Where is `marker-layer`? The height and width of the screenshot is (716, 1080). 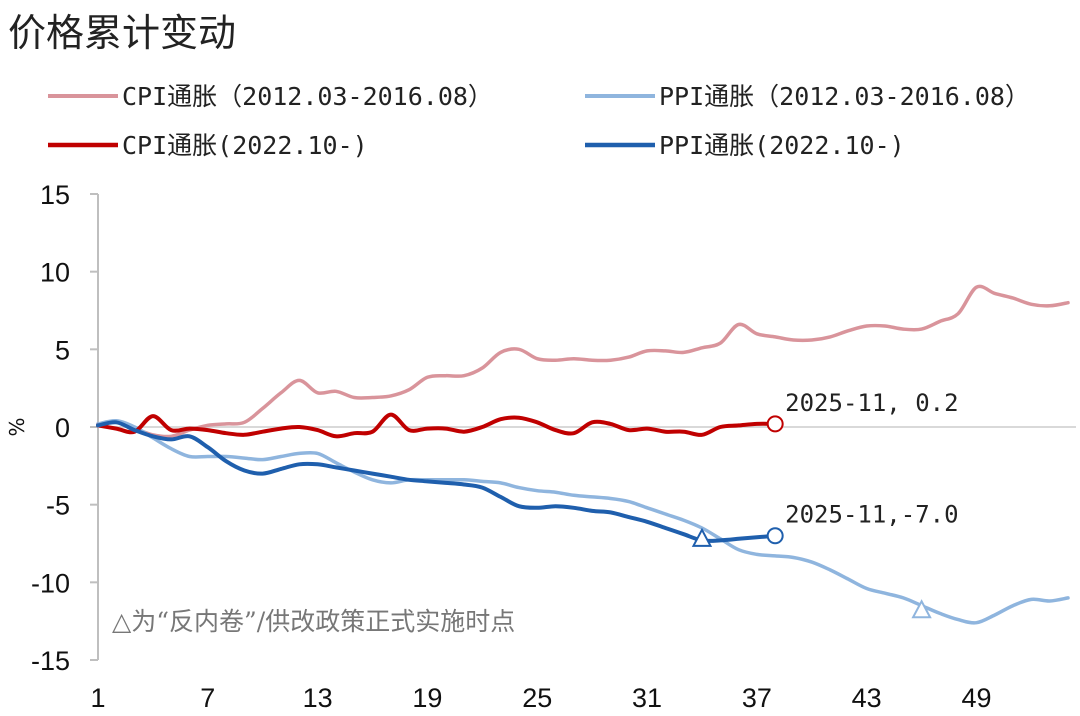
marker-layer is located at coordinates (811, 573).